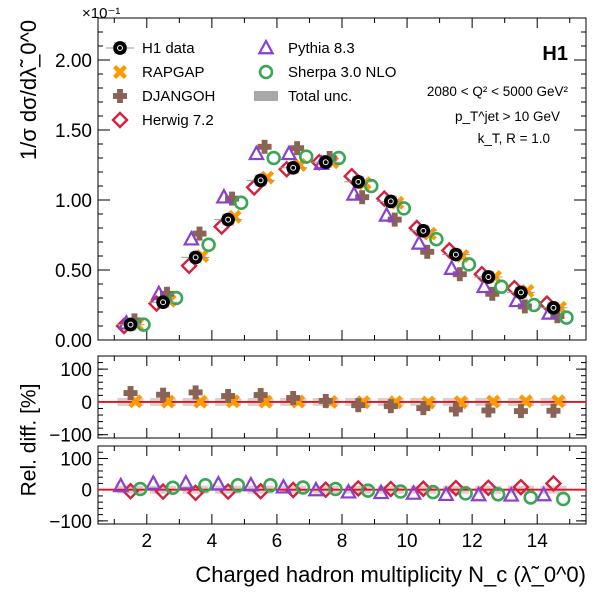 This screenshot has width=599, height=596. What do you see at coordinates (29, 440) in the screenshot?
I see `ratio-y-axis-title: Rel. diff. [%]` at bounding box center [29, 440].